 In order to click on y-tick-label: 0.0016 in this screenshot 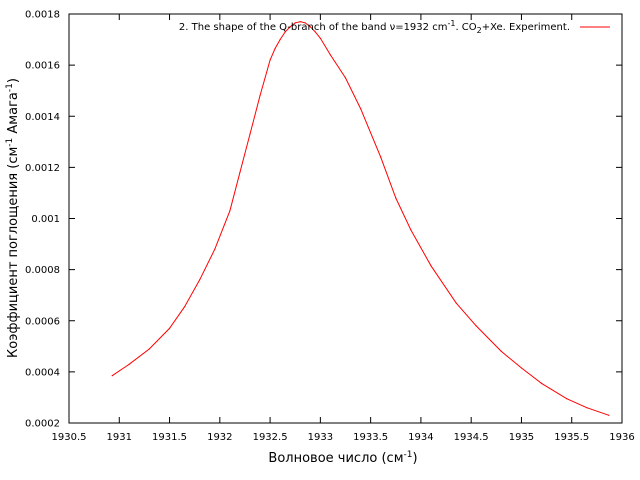, I will do `click(42, 66)`.